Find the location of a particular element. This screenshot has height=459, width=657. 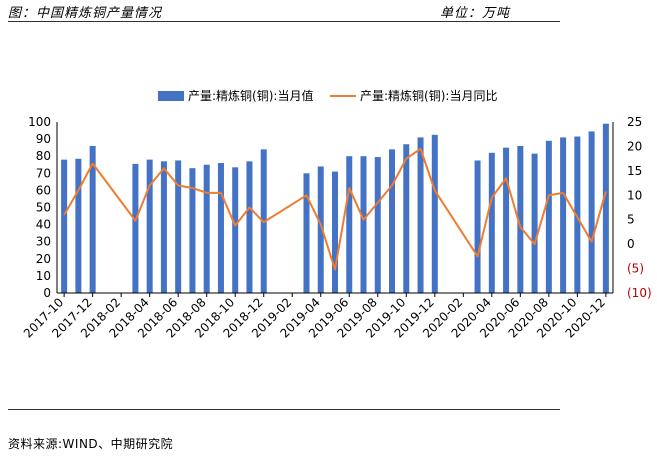

y-left-tick-label: 30 is located at coordinates (43, 242).